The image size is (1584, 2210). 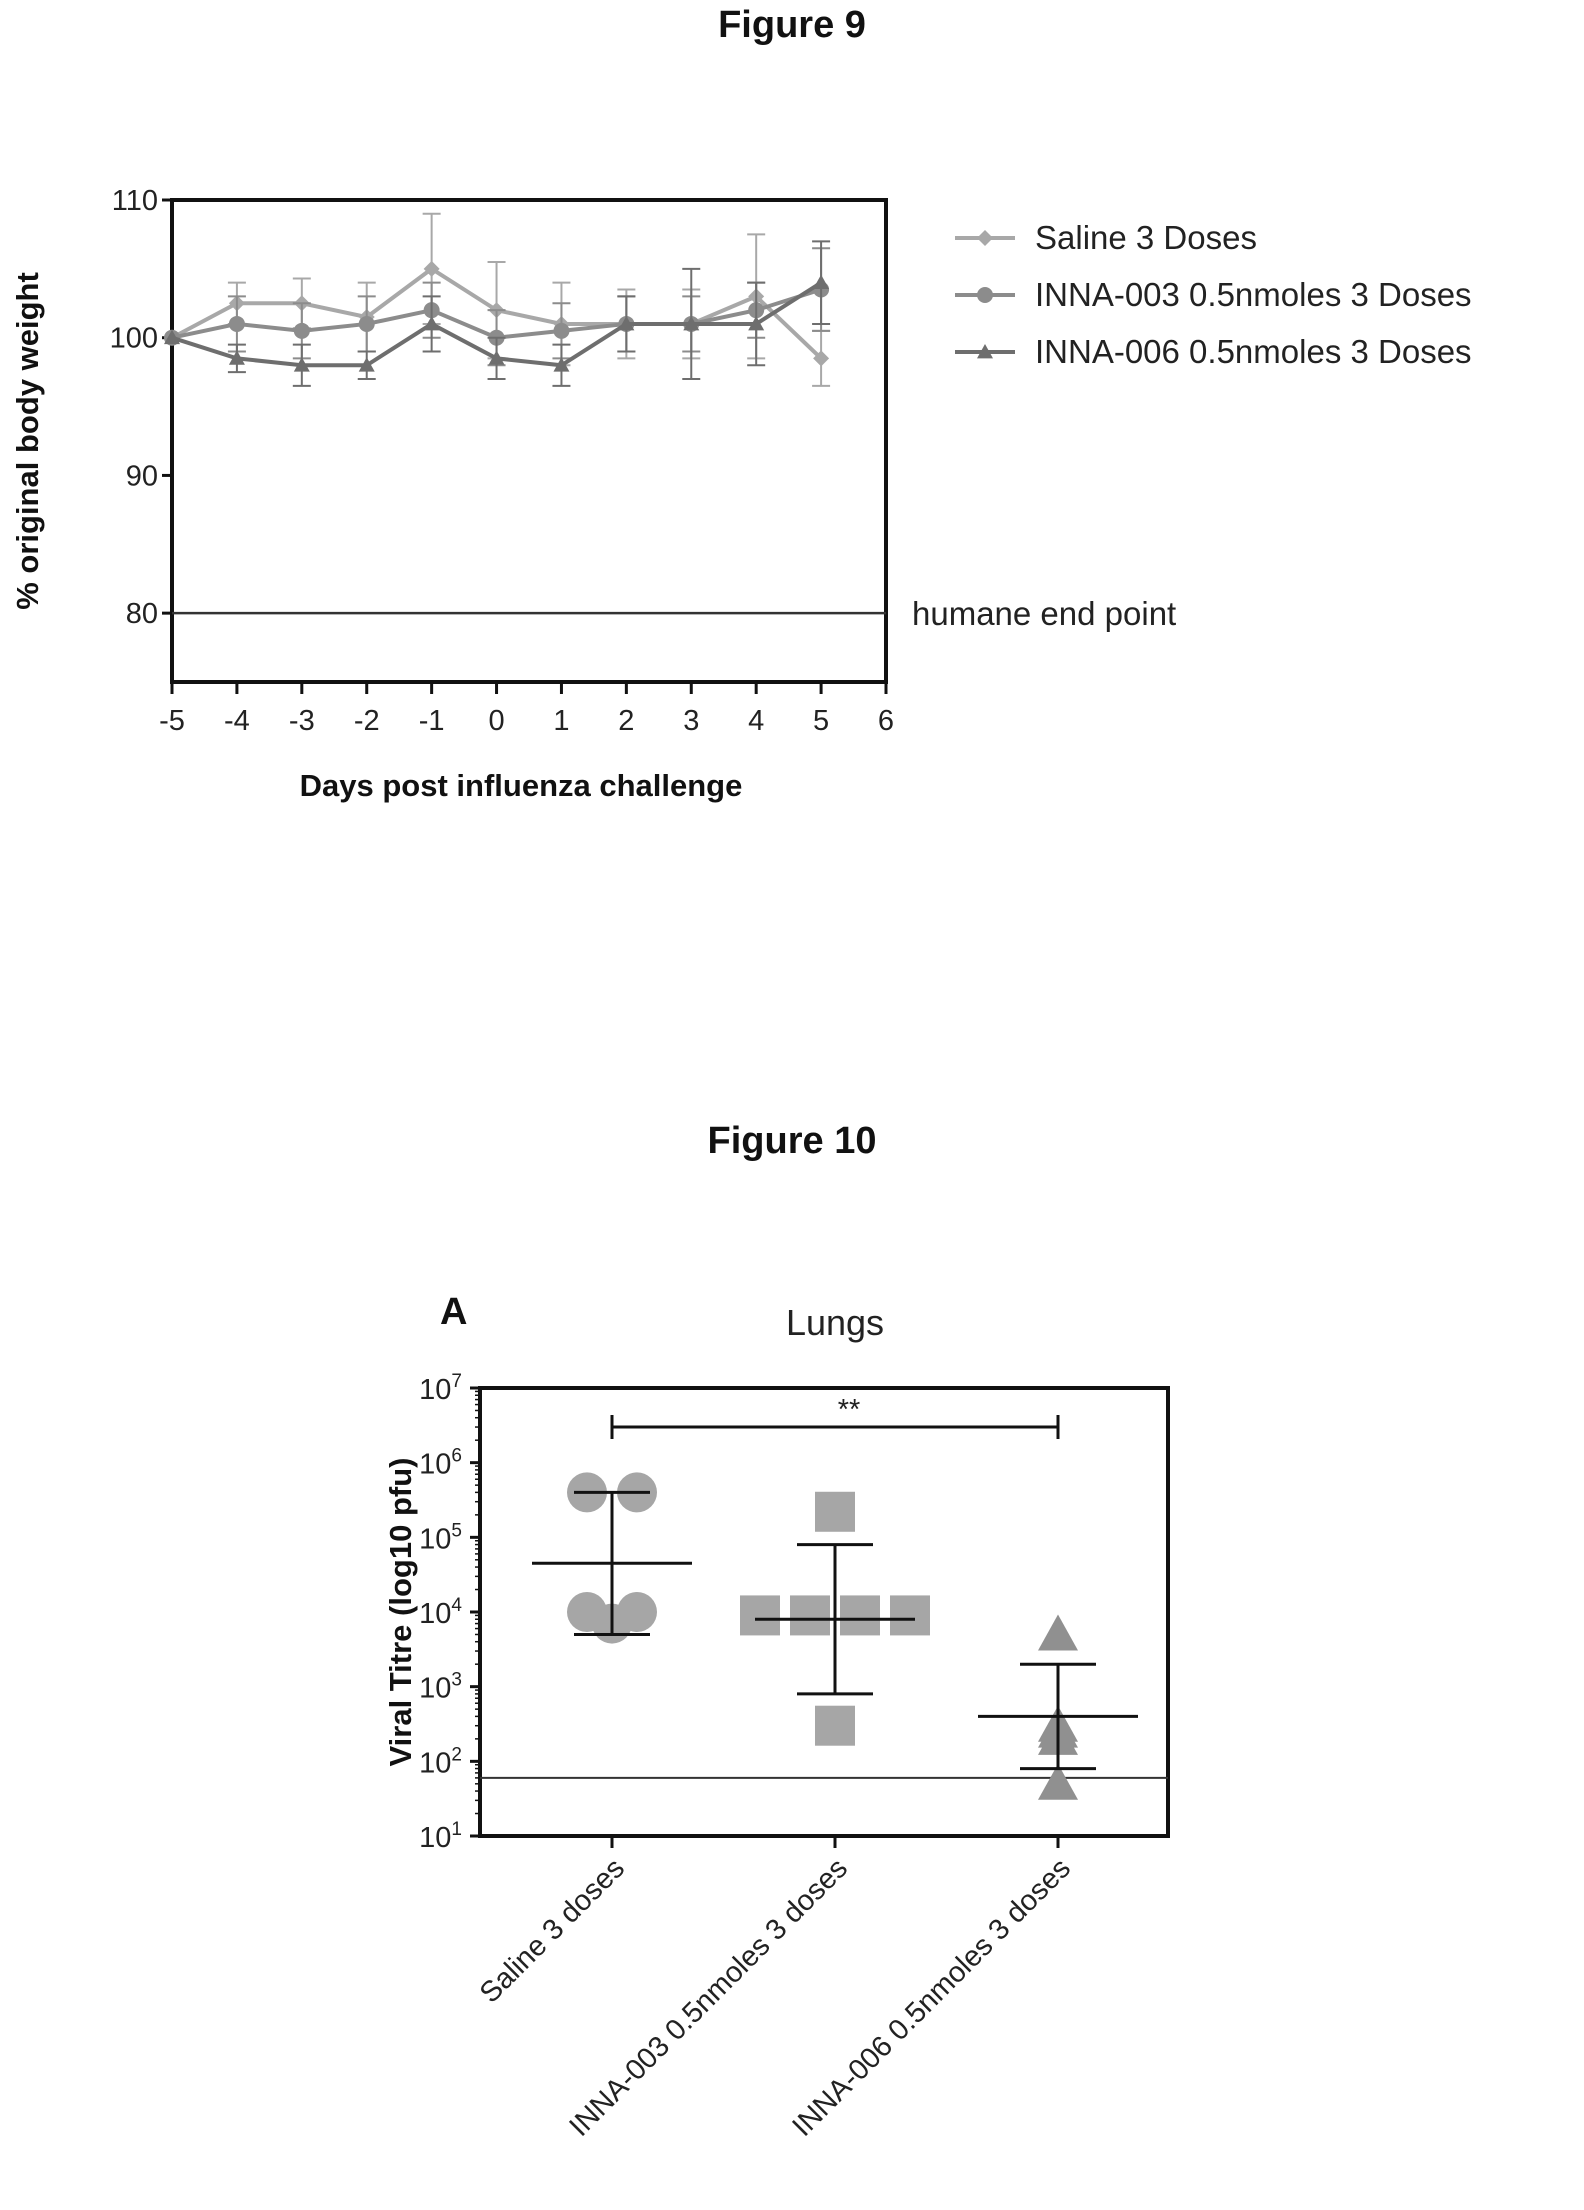 What do you see at coordinates (792, 1141) in the screenshot?
I see `figure-10-title: Figure 10` at bounding box center [792, 1141].